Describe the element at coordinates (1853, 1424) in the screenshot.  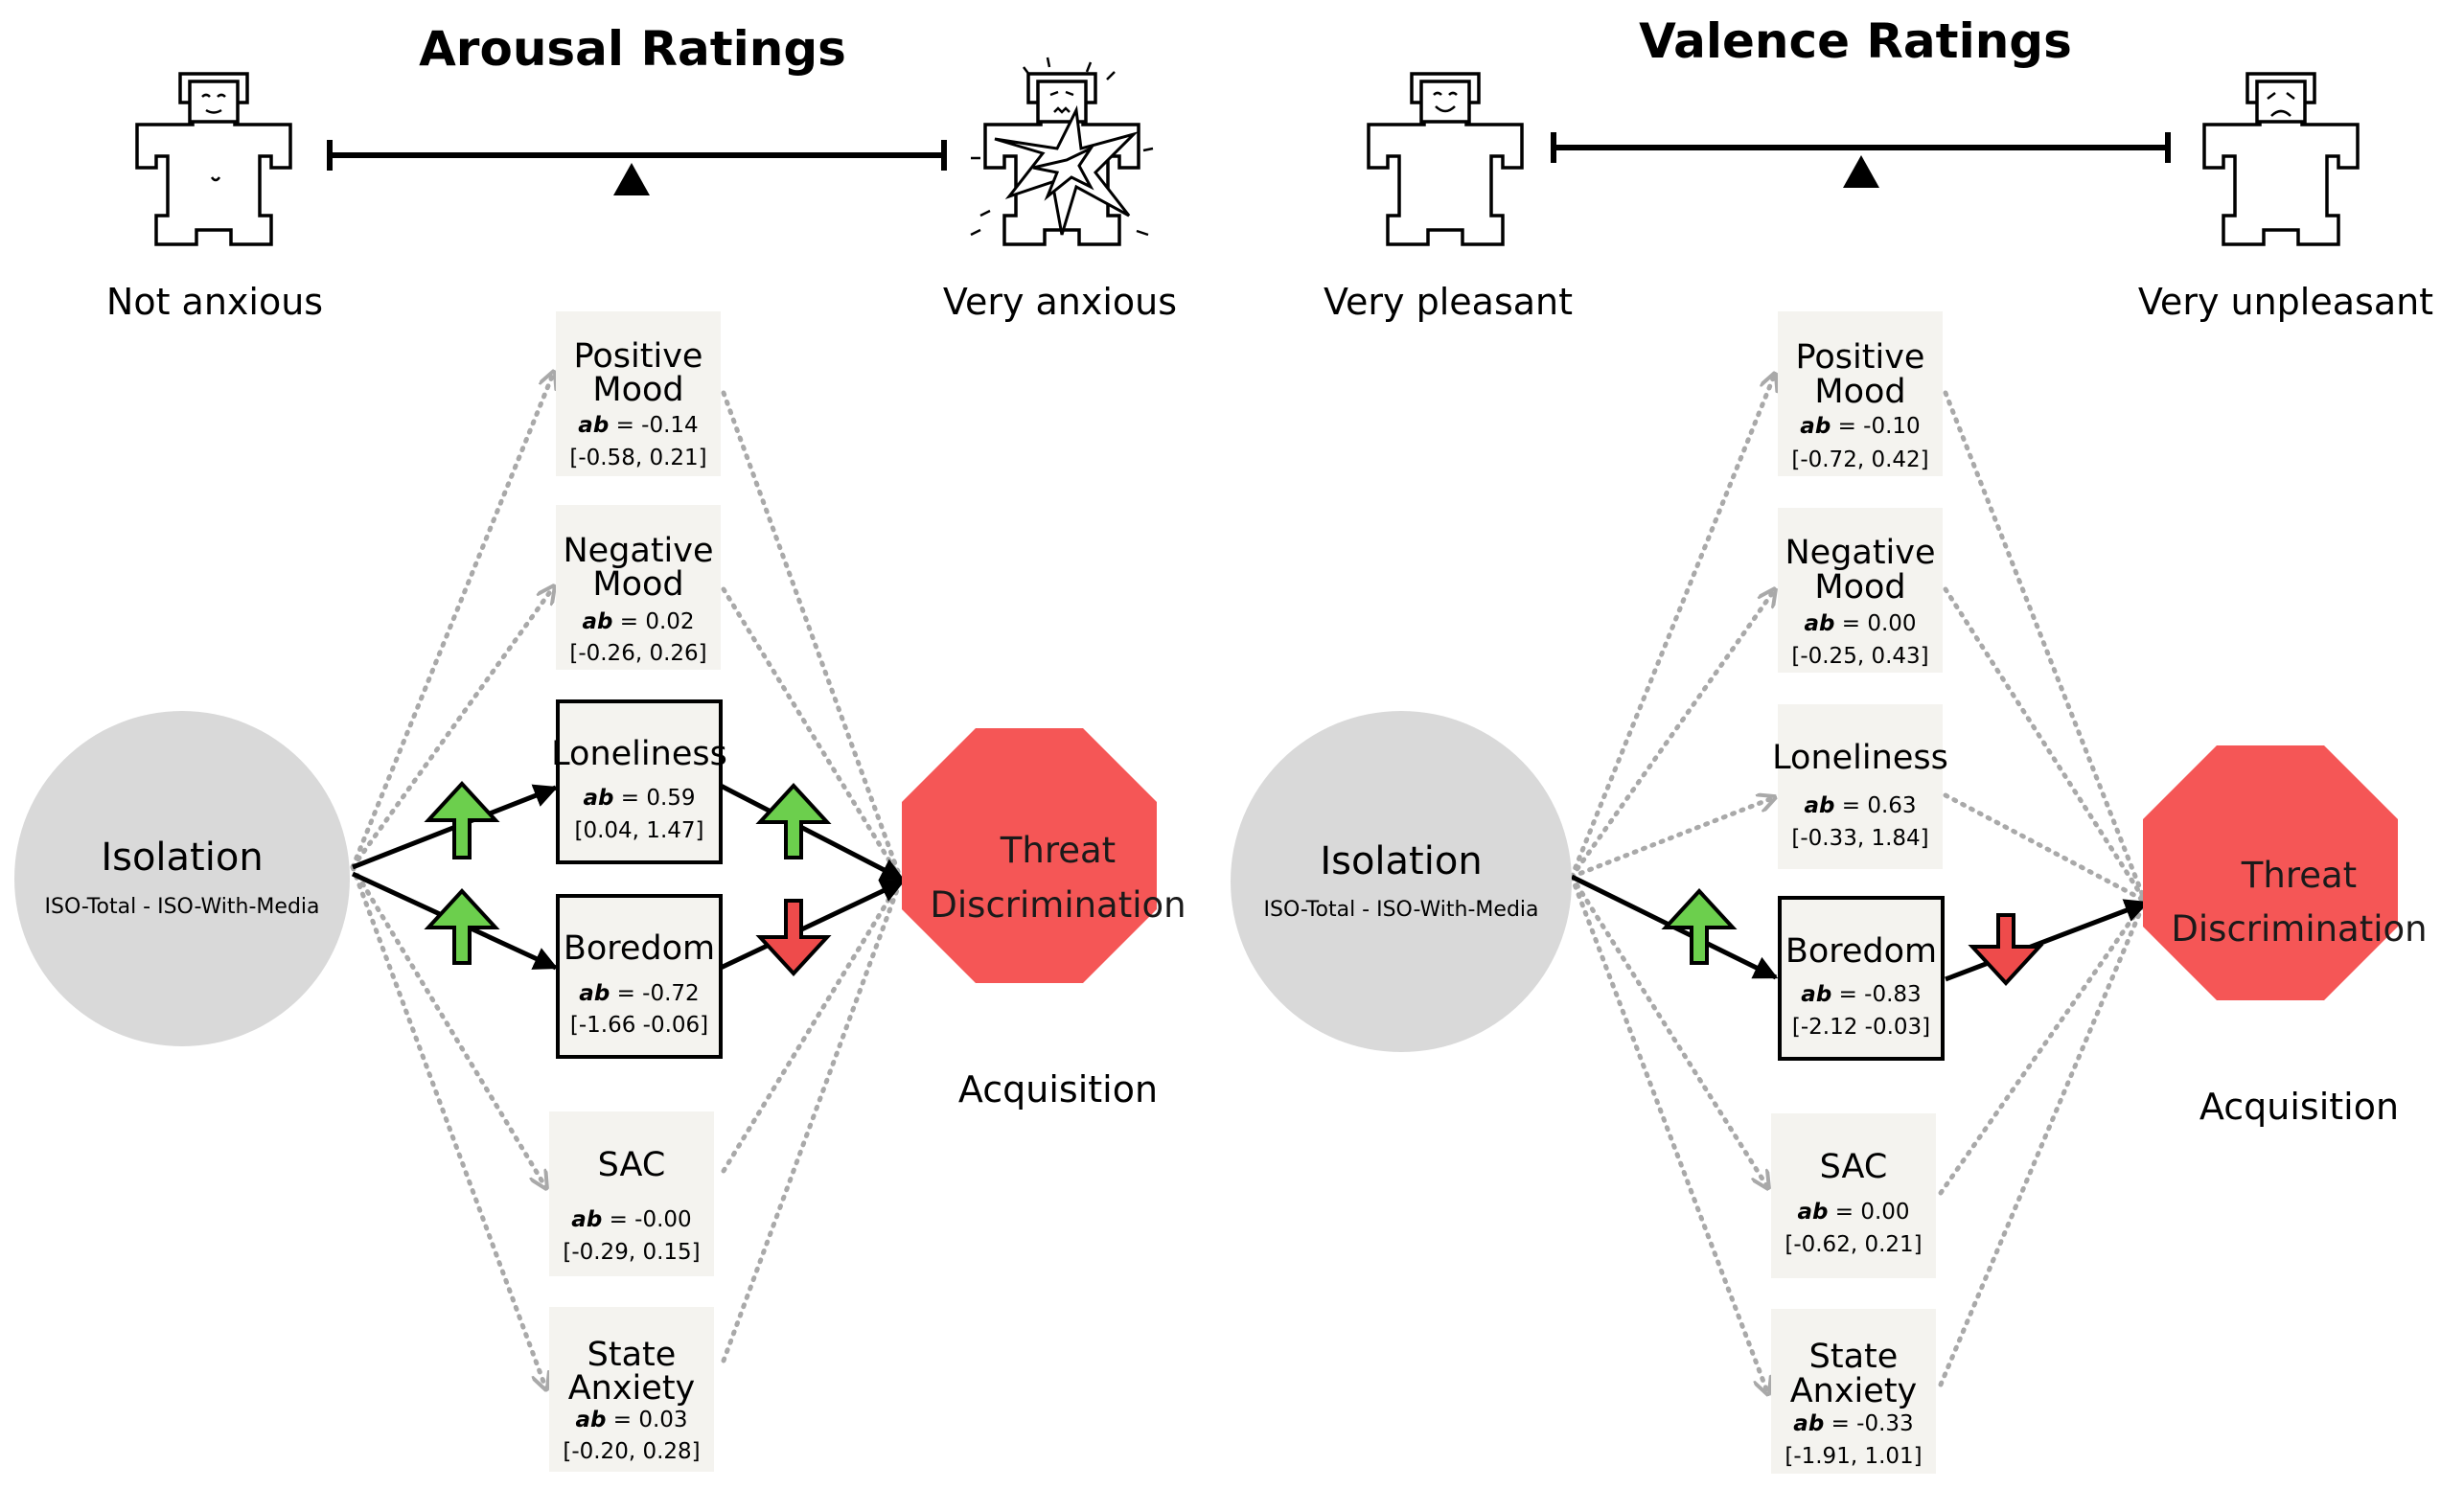
I see `mediator-ab: ab = -0.33` at that location.